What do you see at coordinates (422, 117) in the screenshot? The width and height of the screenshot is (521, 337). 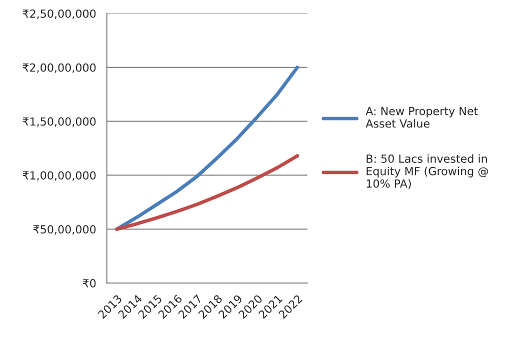 I see `legend-label: A: New Property Net Asset Value` at bounding box center [422, 117].